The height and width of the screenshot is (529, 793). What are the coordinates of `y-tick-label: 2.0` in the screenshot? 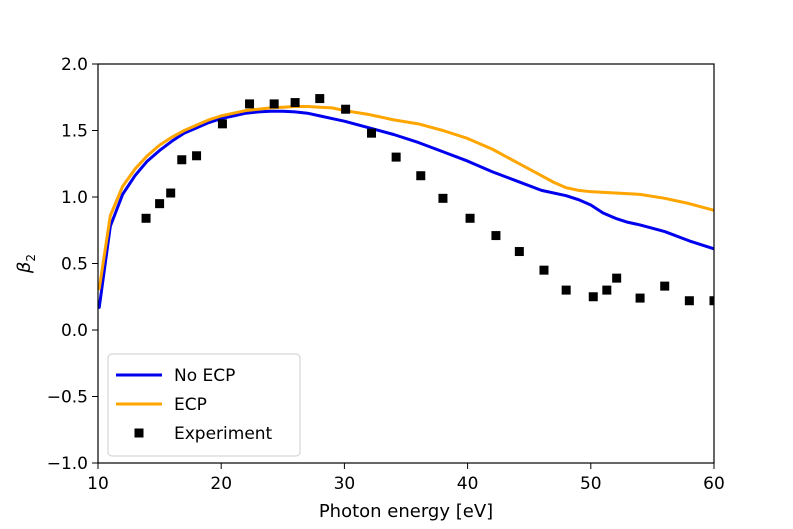 It's located at (74, 65).